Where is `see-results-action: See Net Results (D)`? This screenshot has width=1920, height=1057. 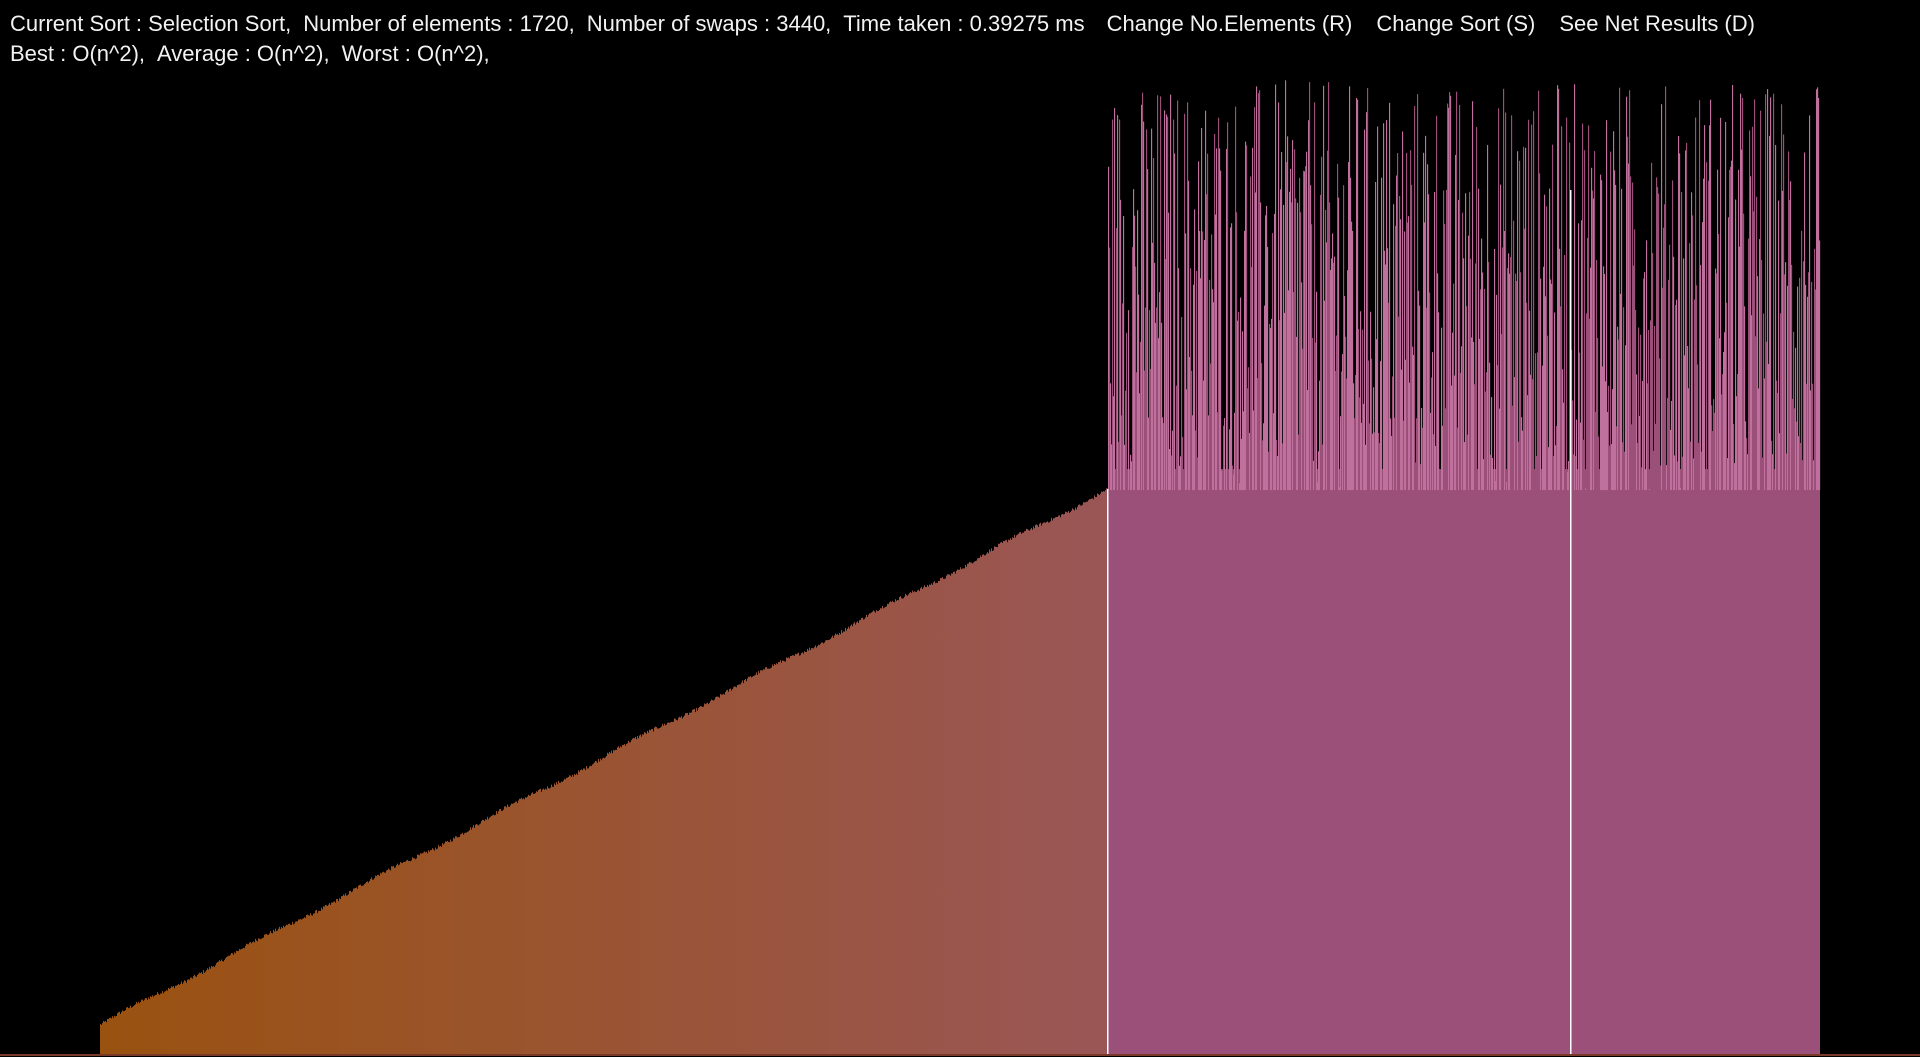 see-results-action: See Net Results (D) is located at coordinates (1657, 23).